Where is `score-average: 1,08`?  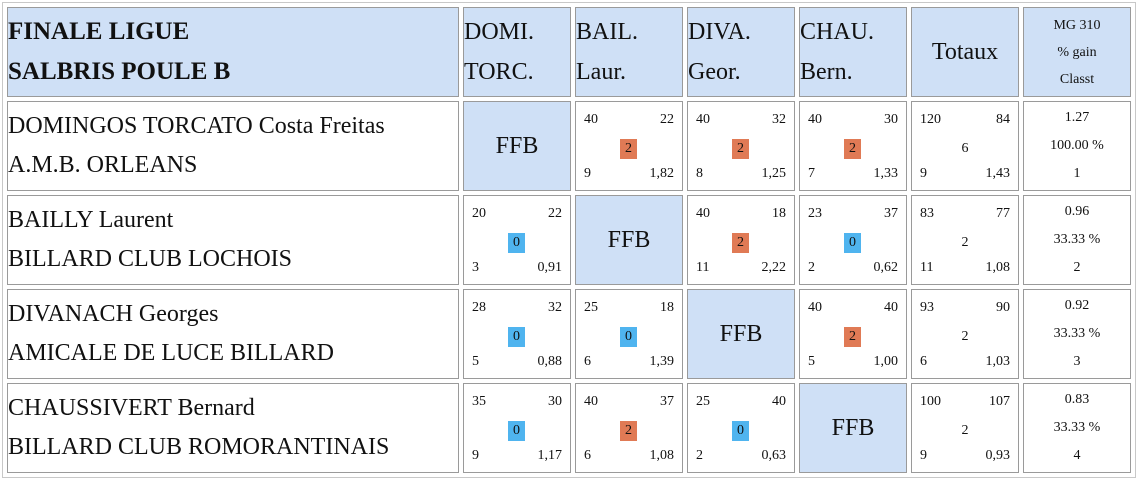
score-average: 1,08 is located at coordinates (998, 267).